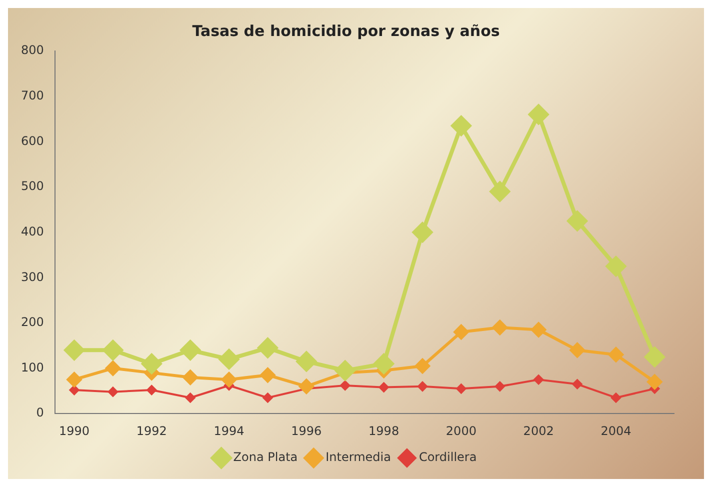  Describe the element at coordinates (32, 186) in the screenshot. I see `y-tick-label: 500` at that location.